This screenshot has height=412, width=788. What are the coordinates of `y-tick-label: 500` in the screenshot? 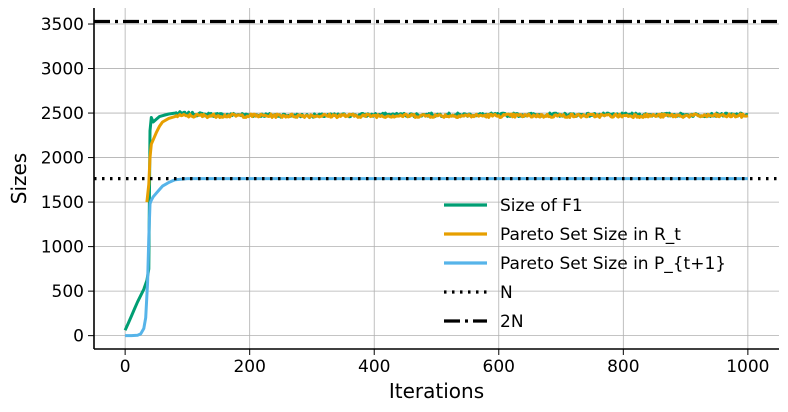 It's located at (68, 292).